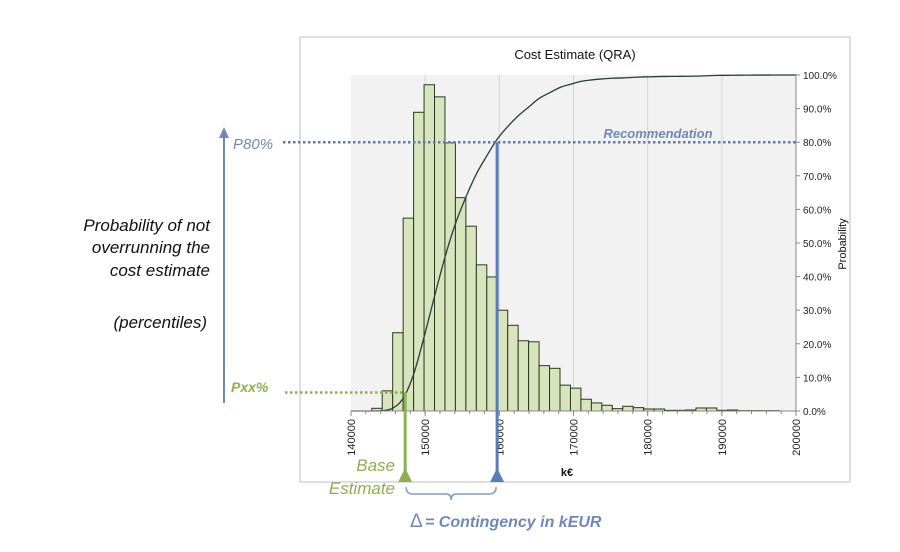  I want to click on x-tick-label: 140000, so click(352, 437).